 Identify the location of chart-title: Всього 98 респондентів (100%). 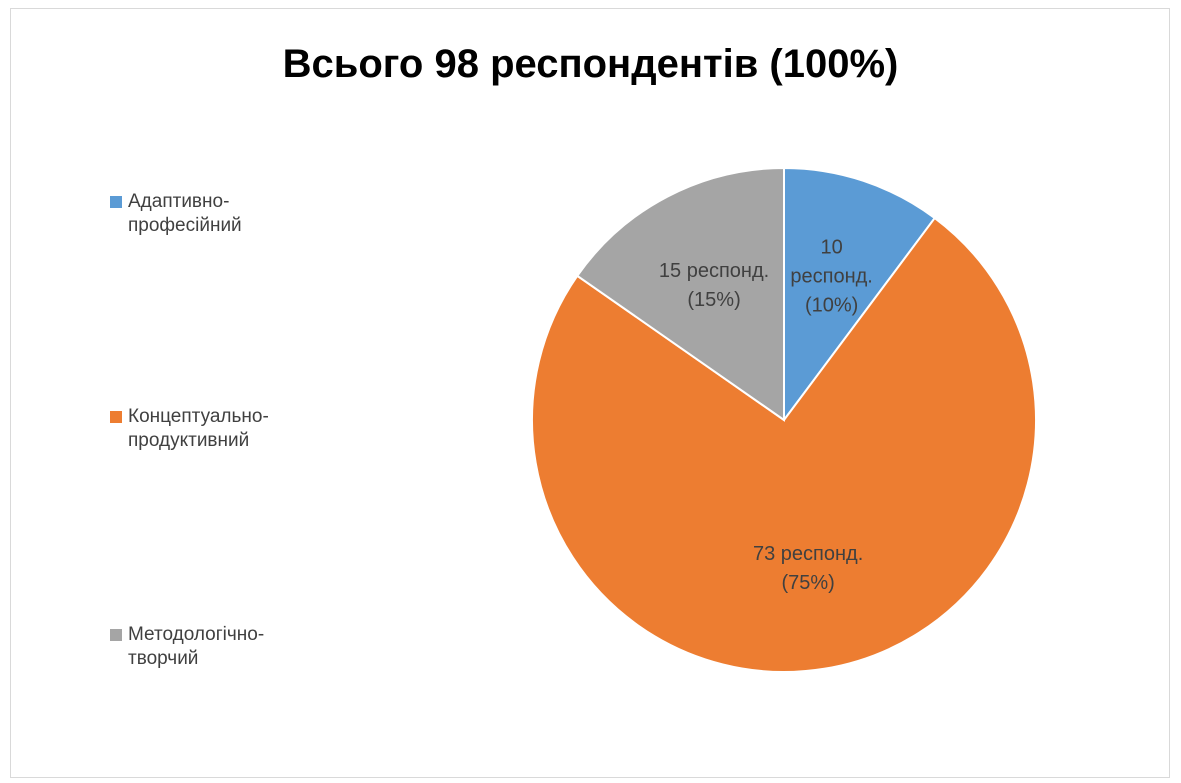
(590, 64).